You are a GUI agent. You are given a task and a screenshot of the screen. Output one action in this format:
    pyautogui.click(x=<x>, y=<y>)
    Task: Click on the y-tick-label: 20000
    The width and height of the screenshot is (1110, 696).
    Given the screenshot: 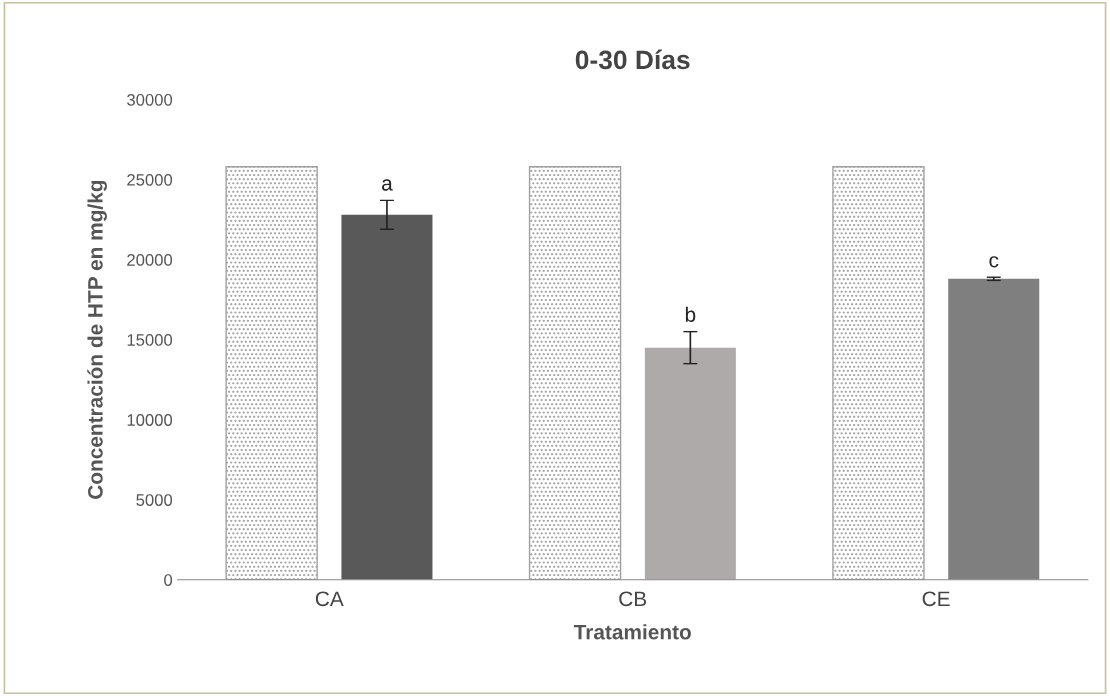 What is the action you would take?
    pyautogui.click(x=150, y=260)
    